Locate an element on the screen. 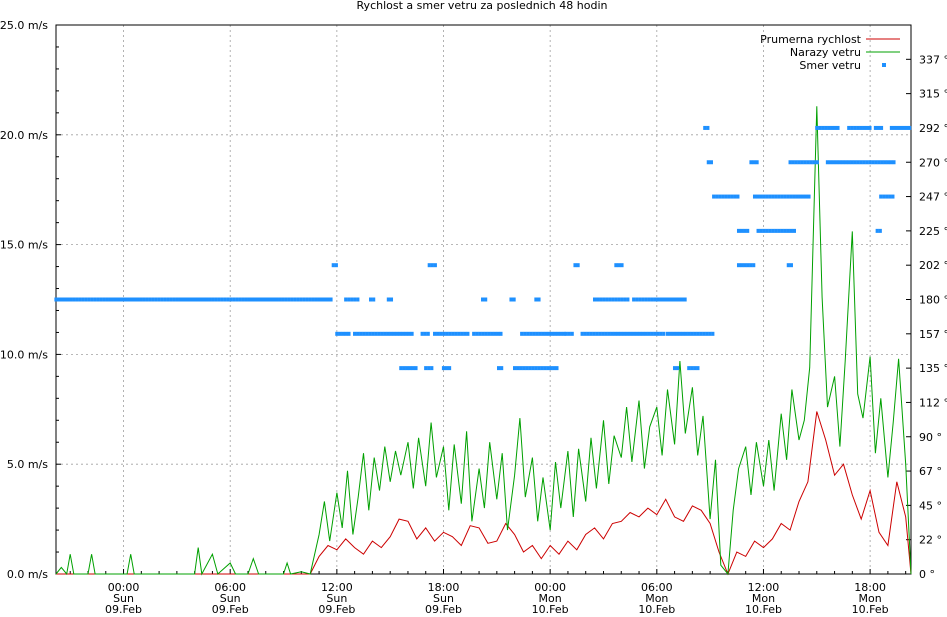 This screenshot has width=947, height=617. right-tick-label: 225 ° is located at coordinates (933, 231).